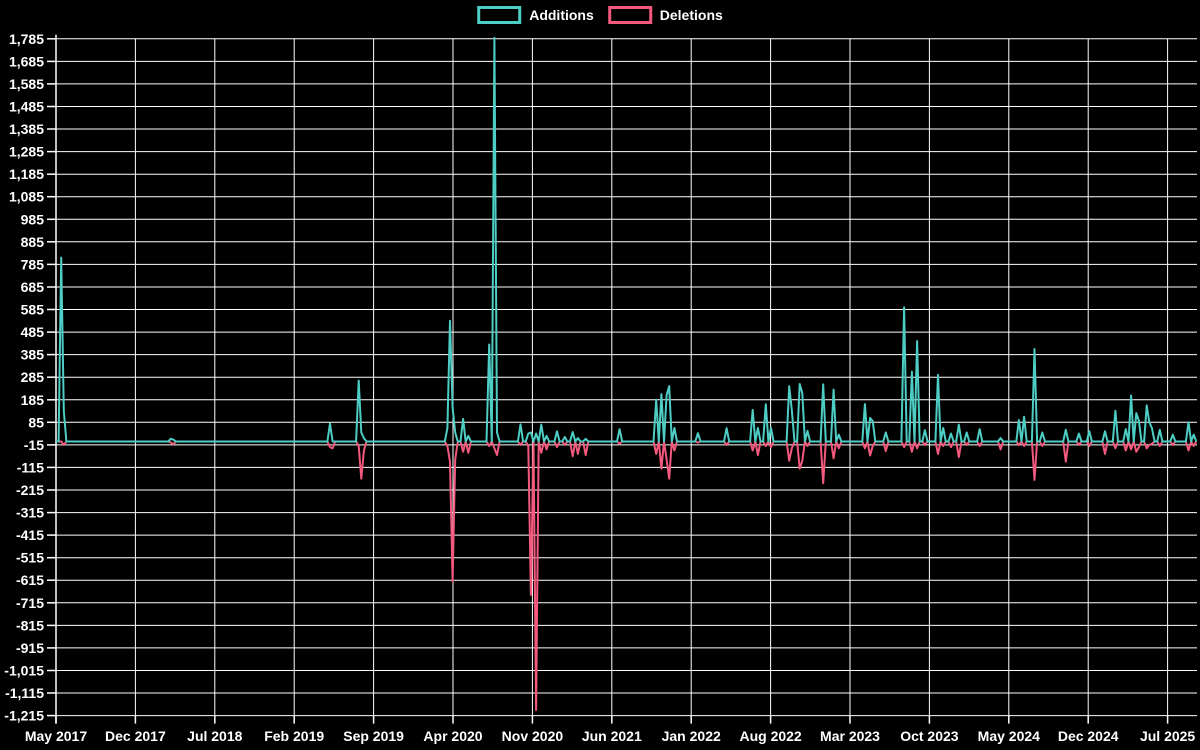 The height and width of the screenshot is (750, 1200). What do you see at coordinates (24, 671) in the screenshot?
I see `svg-text: -1,015` at bounding box center [24, 671].